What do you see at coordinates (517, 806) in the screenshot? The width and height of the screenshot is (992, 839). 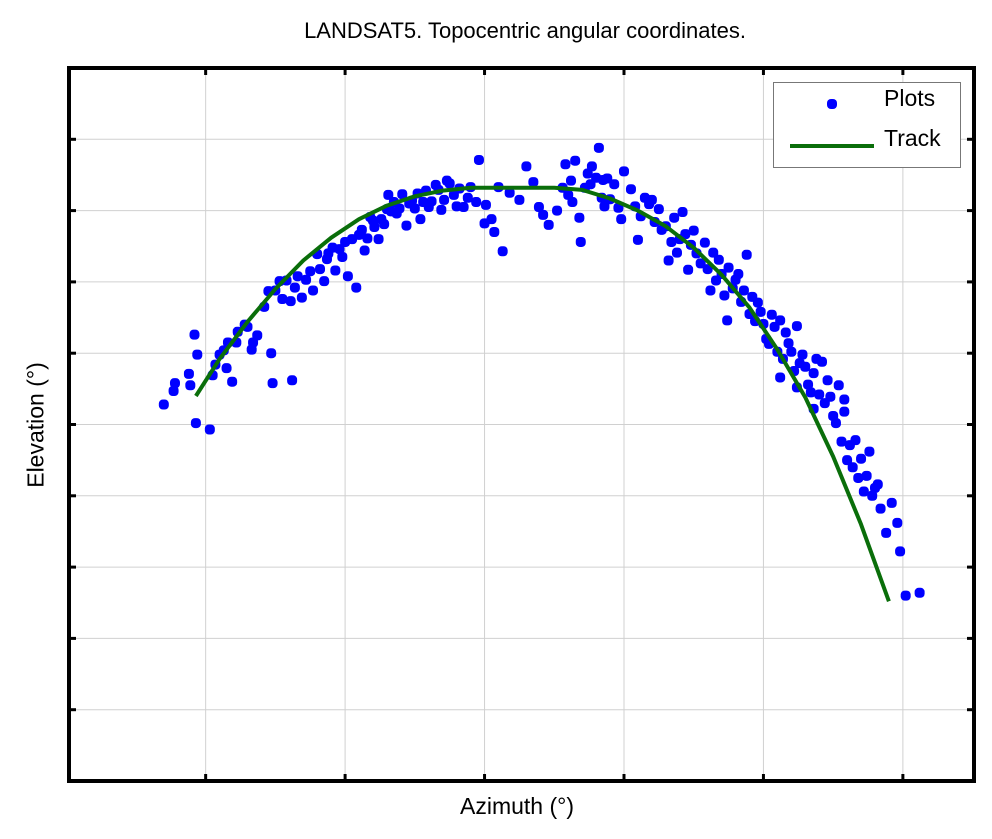 I see `x-axis-label: Azimuth (°)` at bounding box center [517, 806].